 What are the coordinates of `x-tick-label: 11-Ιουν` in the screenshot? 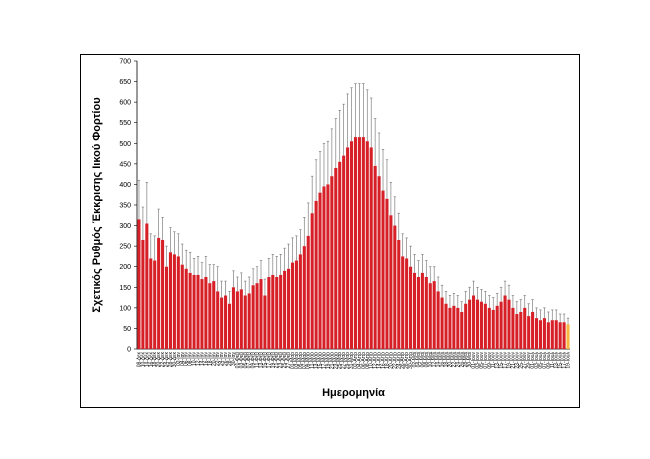 It's located at (494, 360).